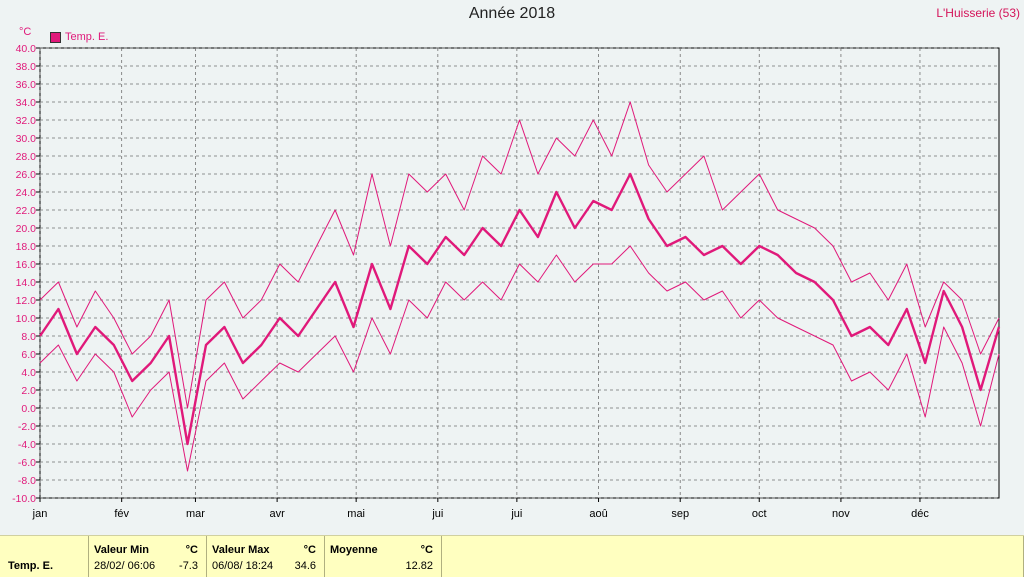 This screenshot has height=577, width=1024. What do you see at coordinates (28, 373) in the screenshot?
I see `y-tick-label: 4.0` at bounding box center [28, 373].